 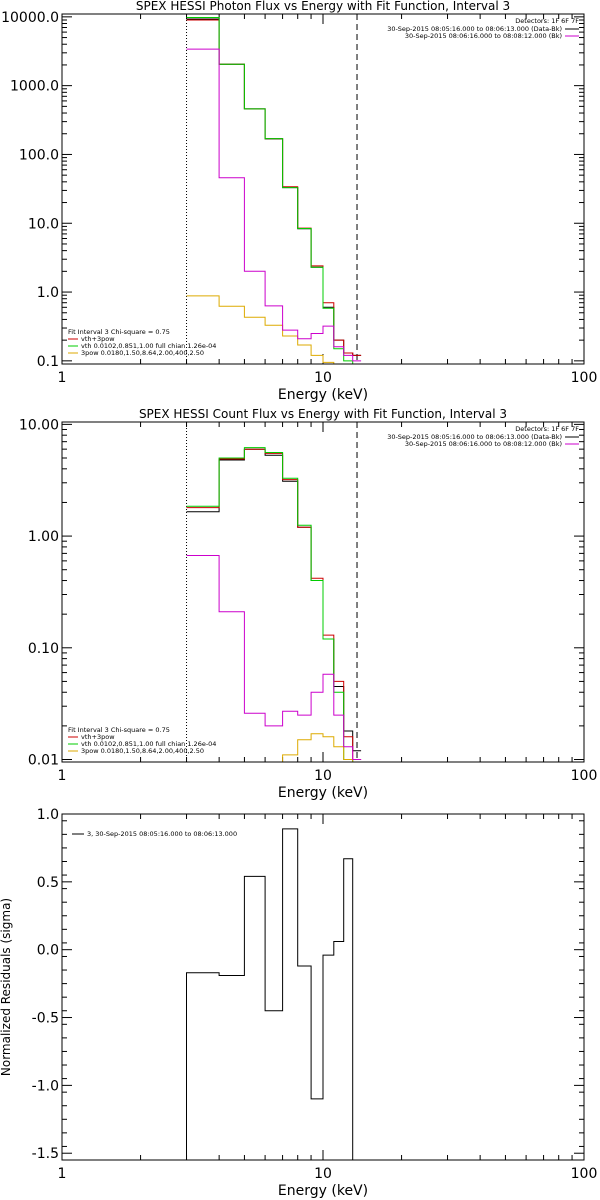 What do you see at coordinates (43, 537) in the screenshot?
I see `y-tick-label: 1.00` at bounding box center [43, 537].